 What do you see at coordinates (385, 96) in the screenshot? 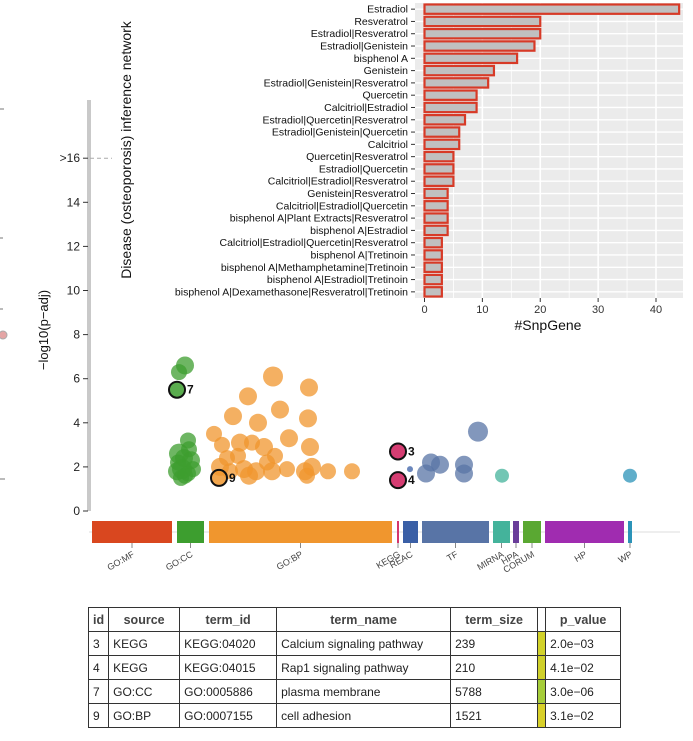
I see `bar-category-label: Quercetin` at bounding box center [385, 96].